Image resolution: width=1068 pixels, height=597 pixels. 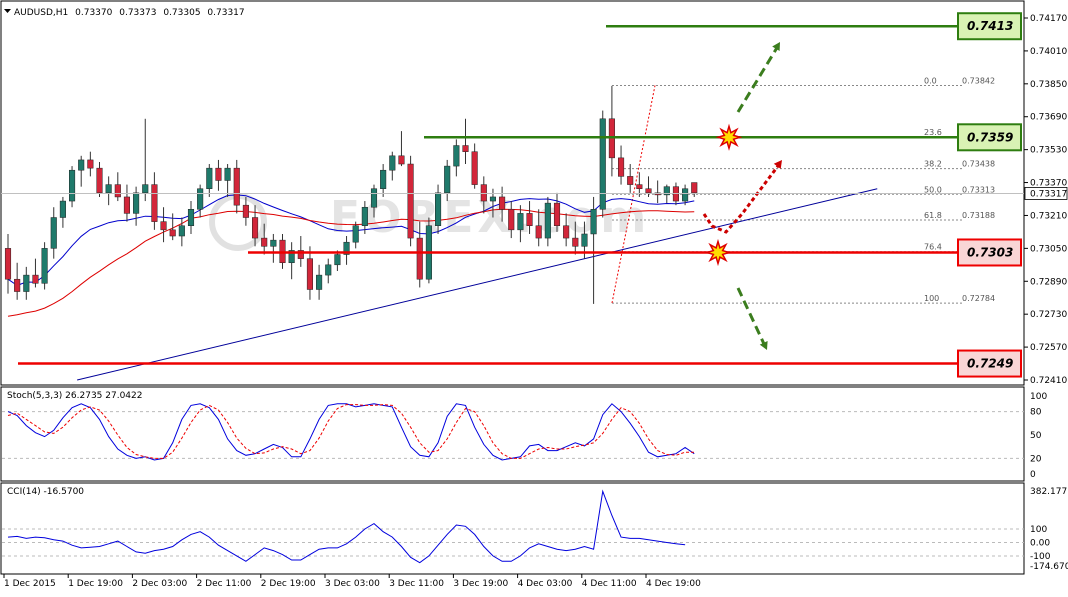 What do you see at coordinates (346, 526) in the screenshot?
I see `cci-line` at bounding box center [346, 526].